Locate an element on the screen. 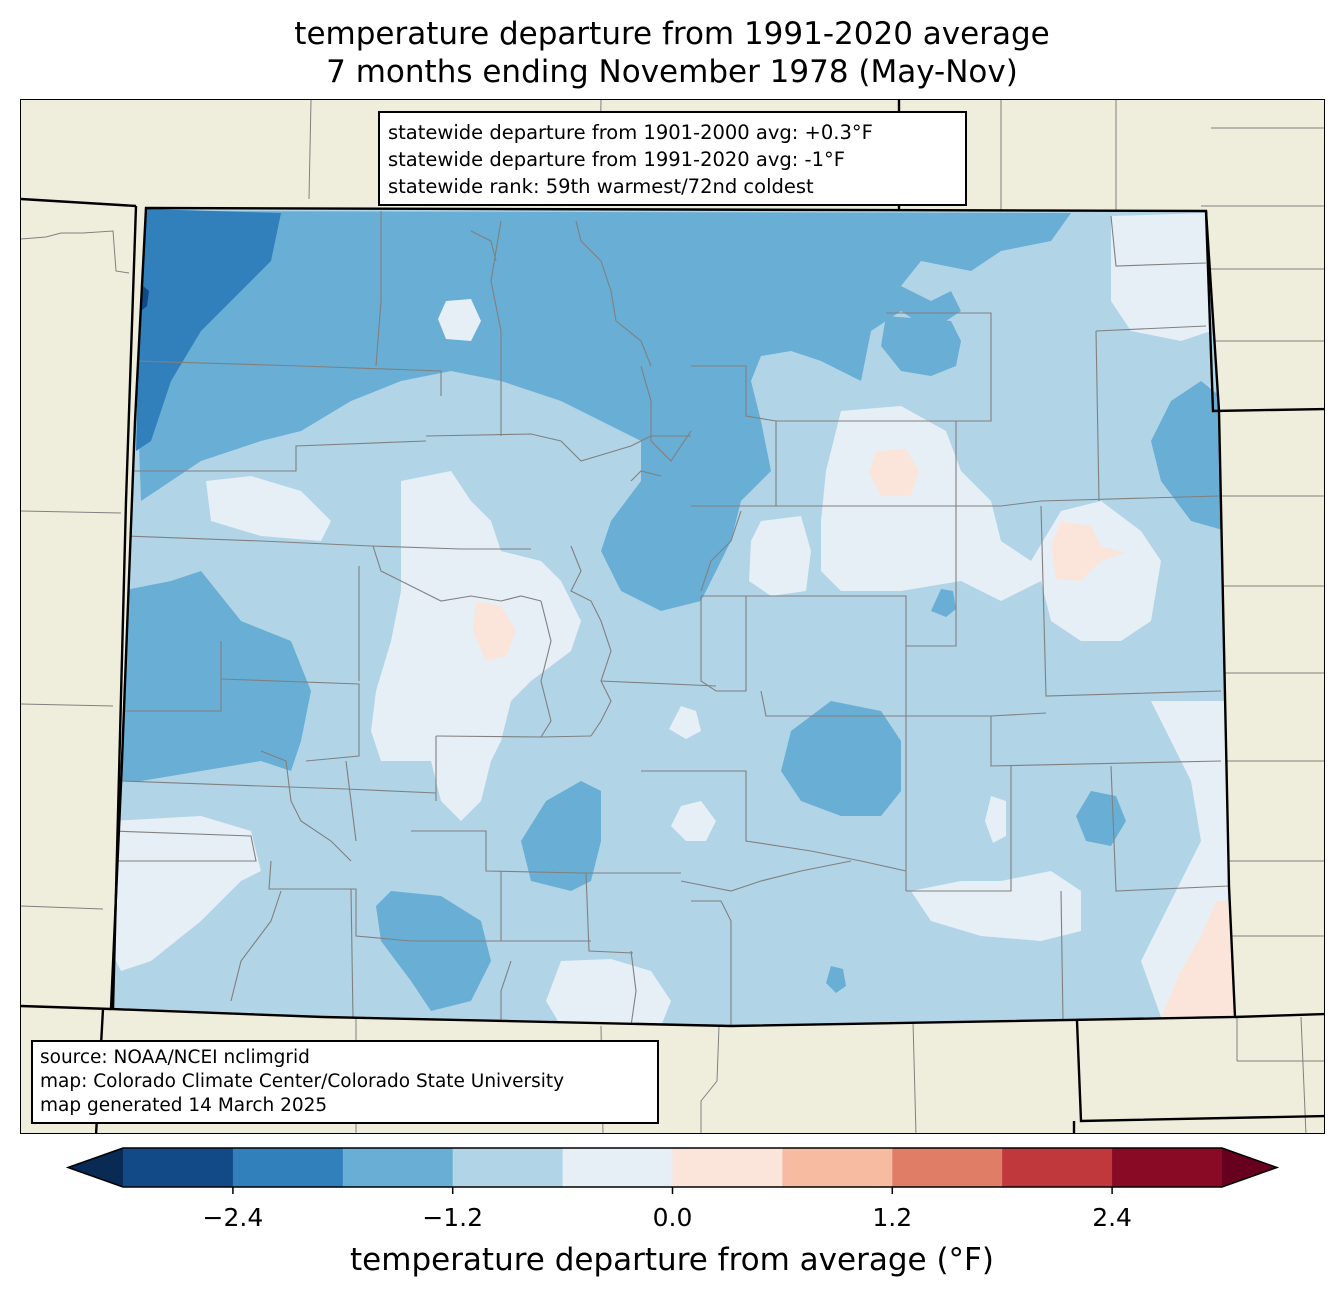  generated-date-line: map generated 14 March 2025 is located at coordinates (184, 1105).